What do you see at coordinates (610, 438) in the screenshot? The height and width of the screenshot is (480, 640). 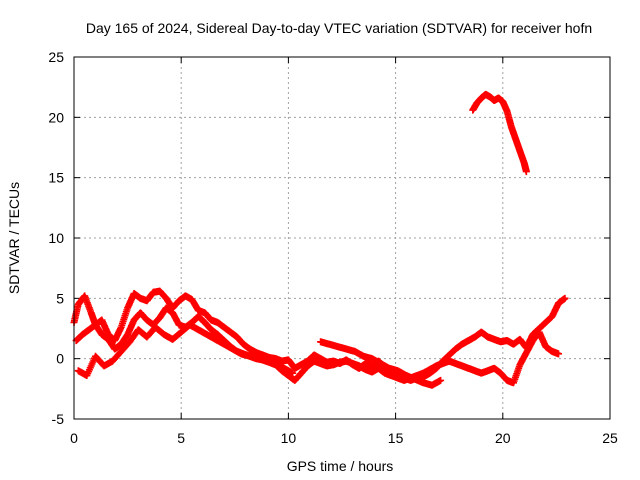 I see `x-tick-label: 25` at bounding box center [610, 438].